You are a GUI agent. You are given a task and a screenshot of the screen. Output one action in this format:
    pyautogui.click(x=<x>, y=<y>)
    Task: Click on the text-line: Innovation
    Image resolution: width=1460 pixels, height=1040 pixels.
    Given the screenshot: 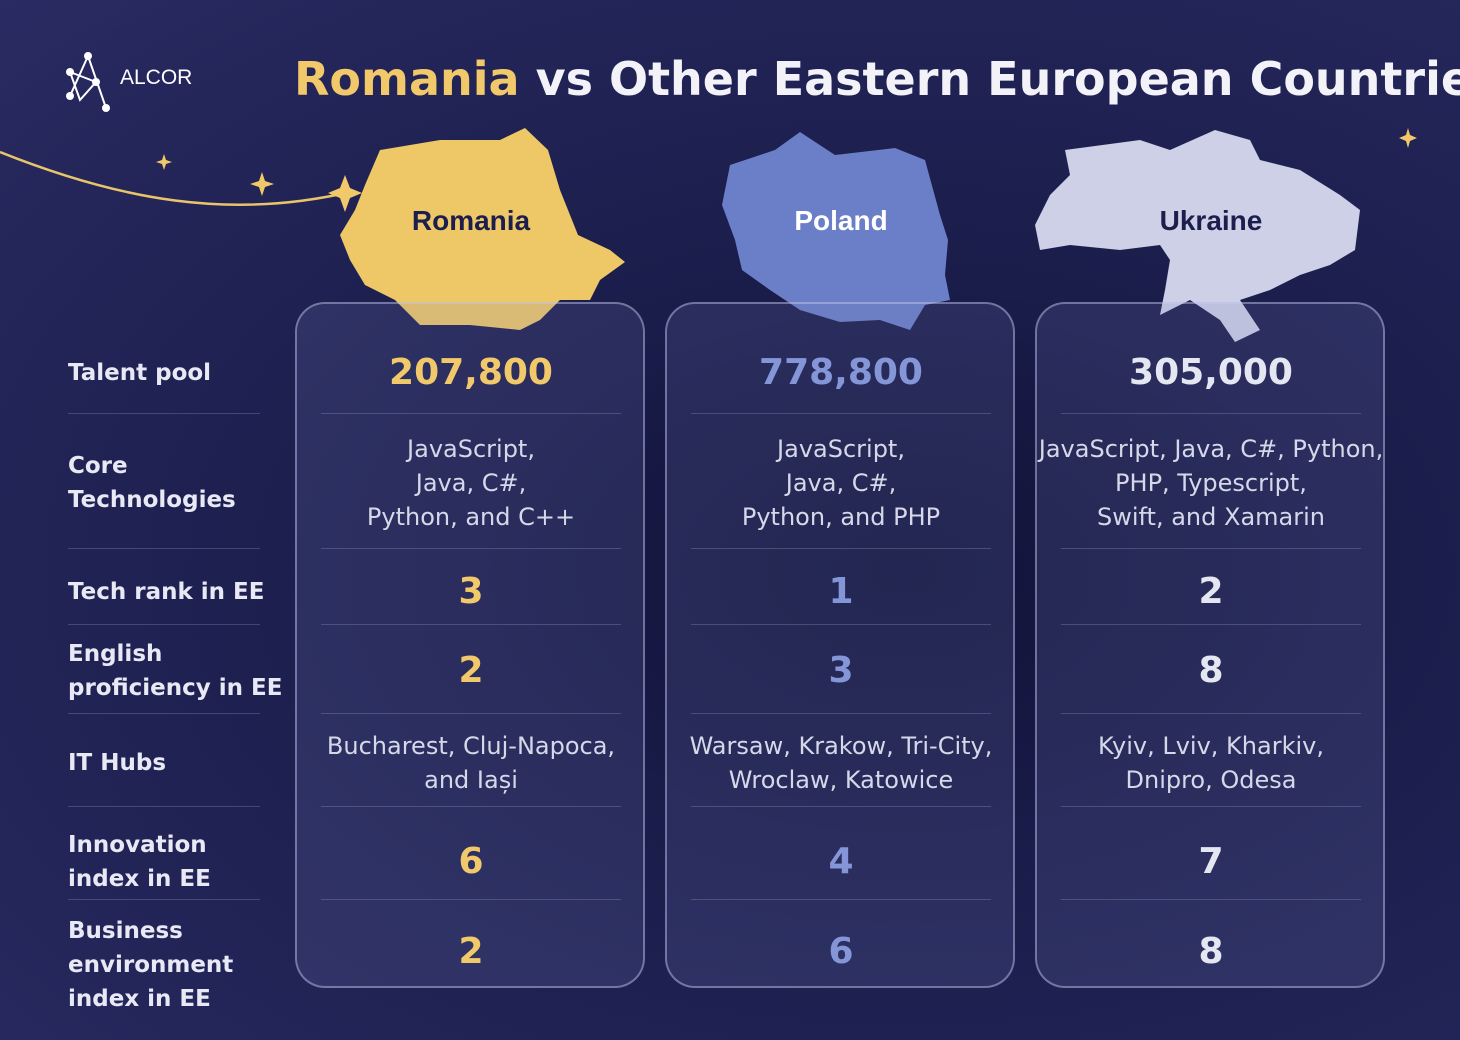 What is the action you would take?
    pyautogui.click(x=137, y=845)
    